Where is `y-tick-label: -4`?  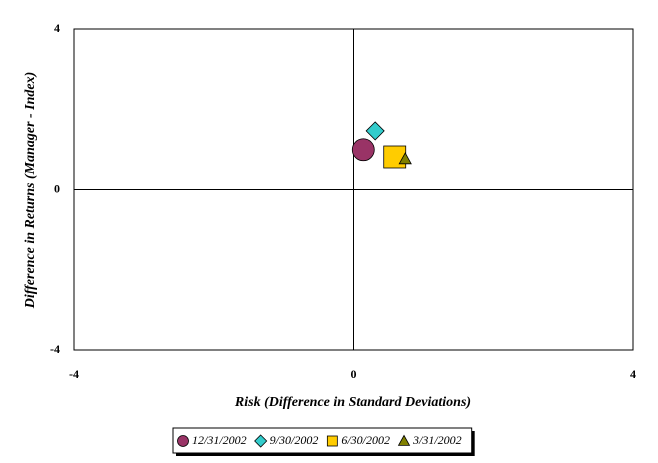 y-tick-label: -4 is located at coordinates (55, 349).